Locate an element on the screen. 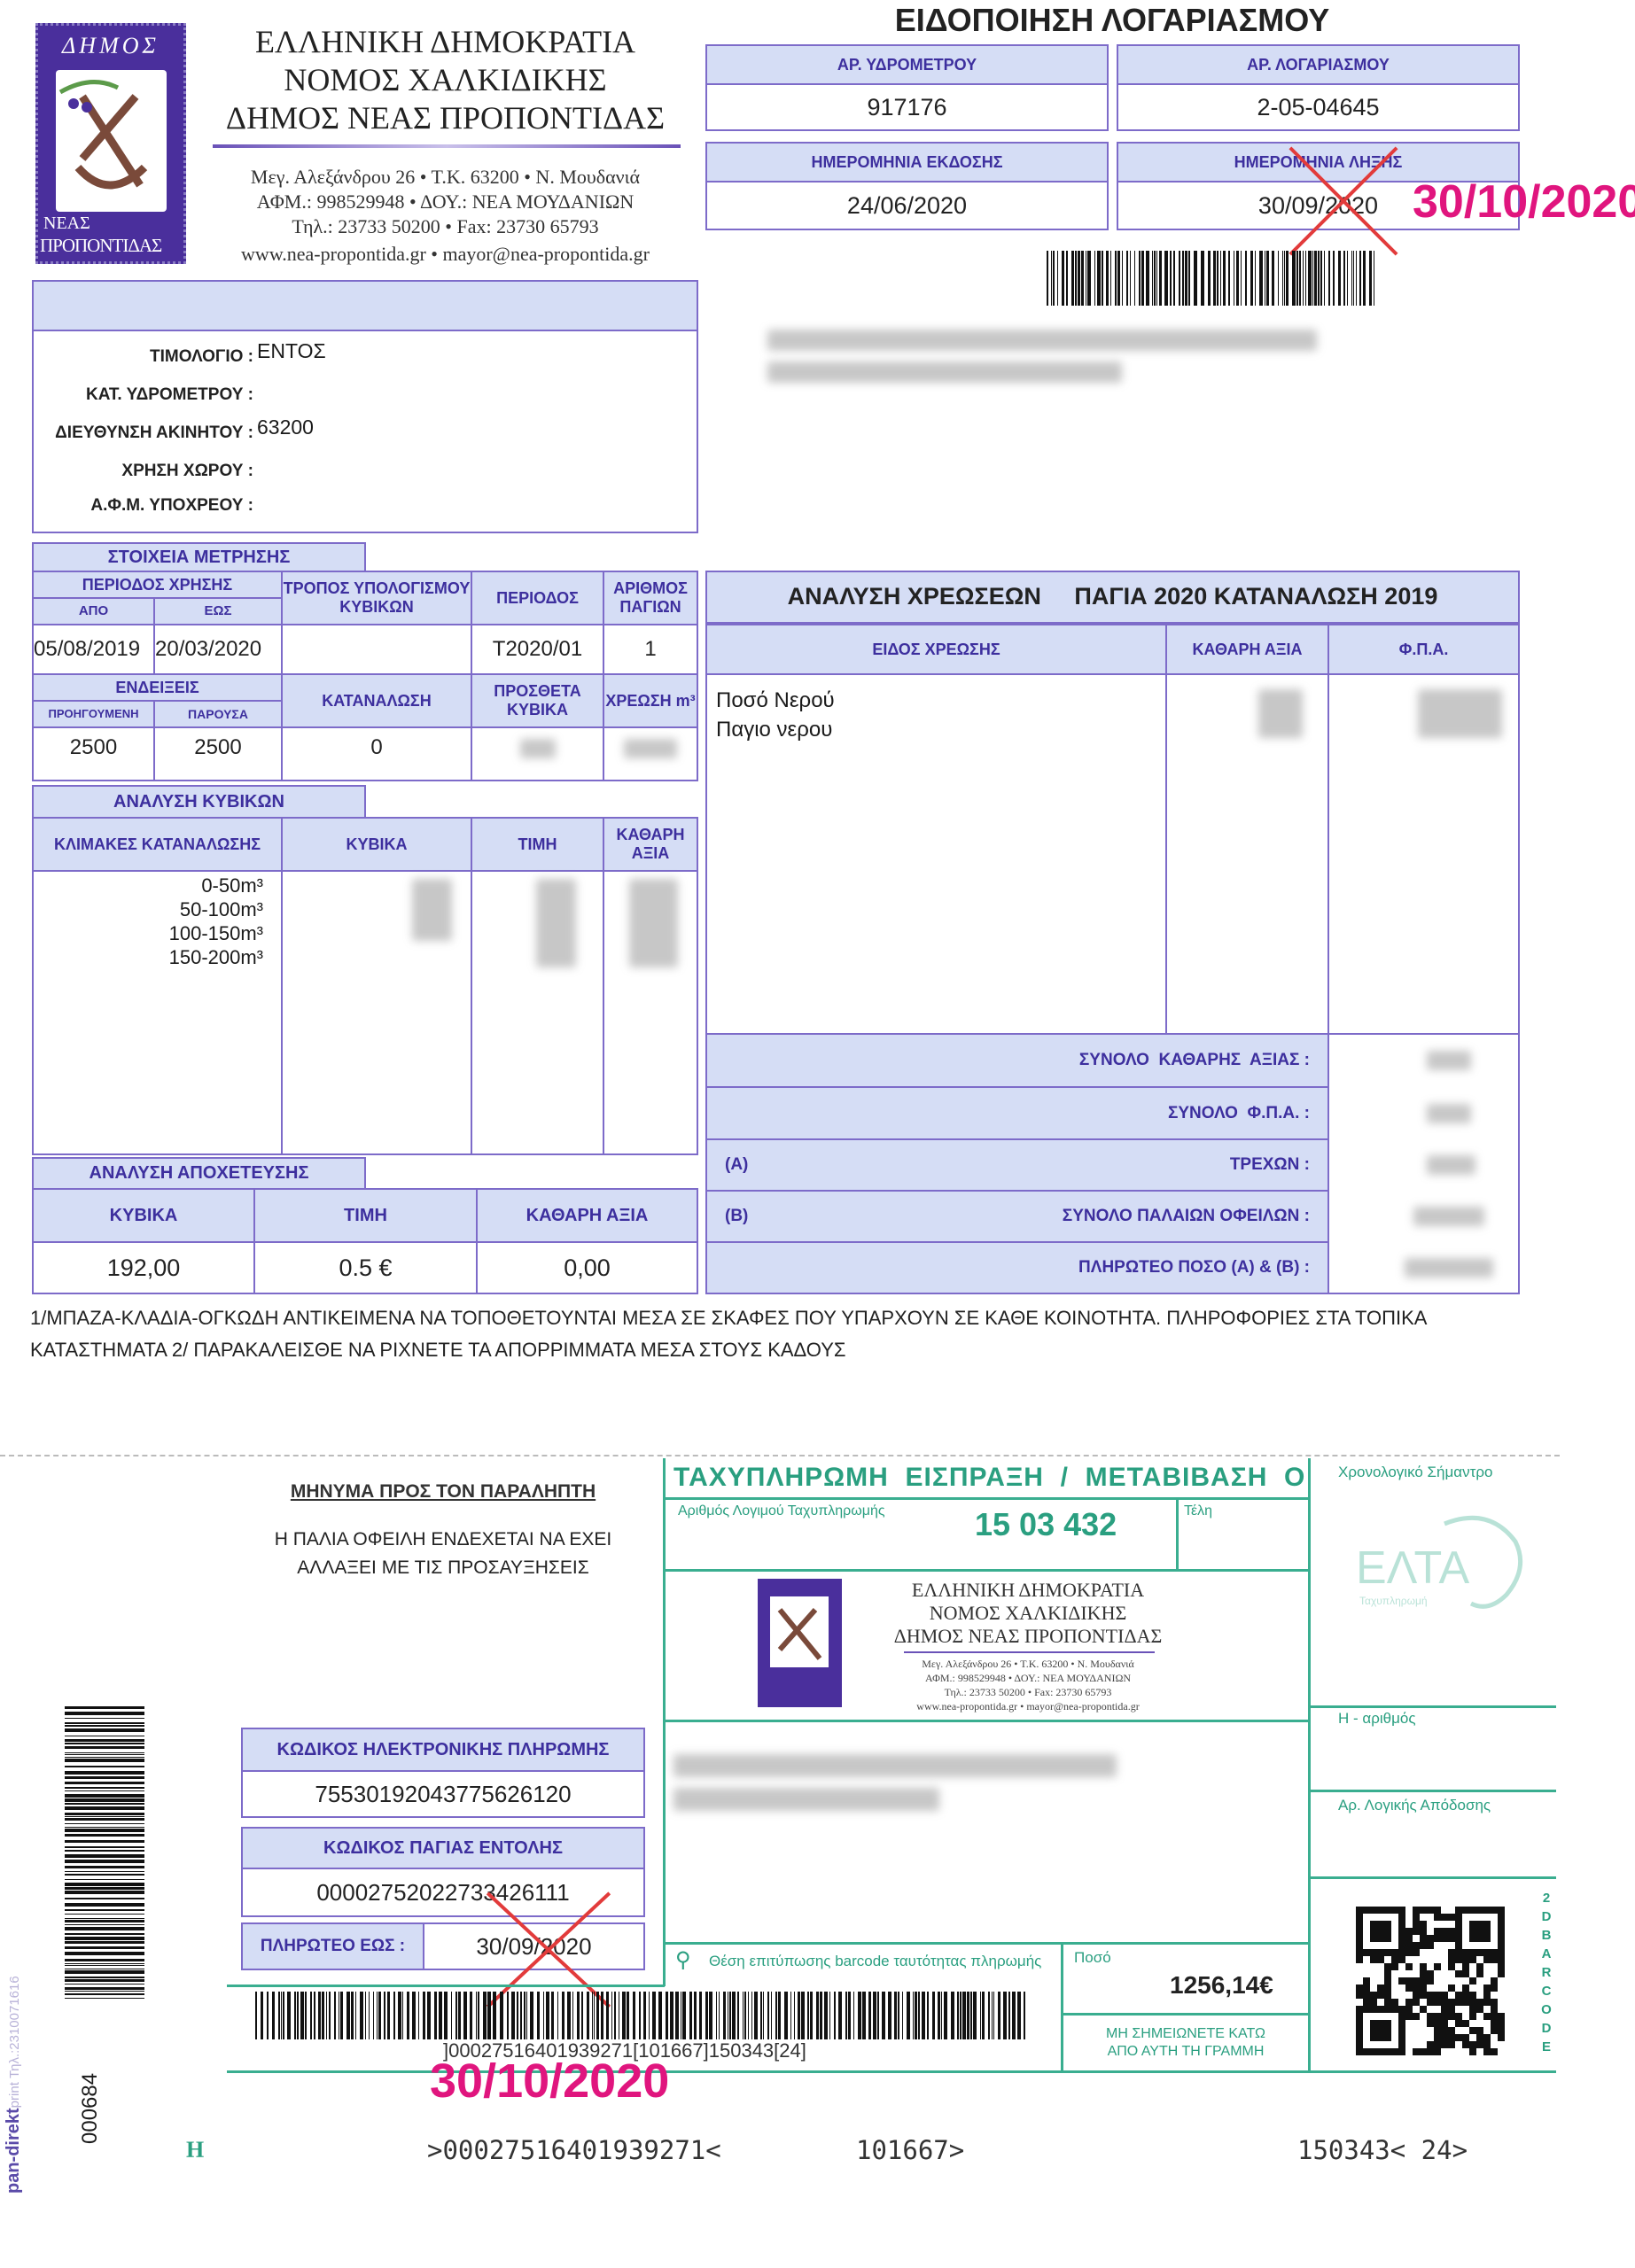 The image size is (1635, 2268). epay-code-label: ΚΩΔΙΚΟΣ ΗΛΕΚΤΡΟΝΙΚΗΣ ΠΛΗΡΩΜΗΣ is located at coordinates (443, 1750).